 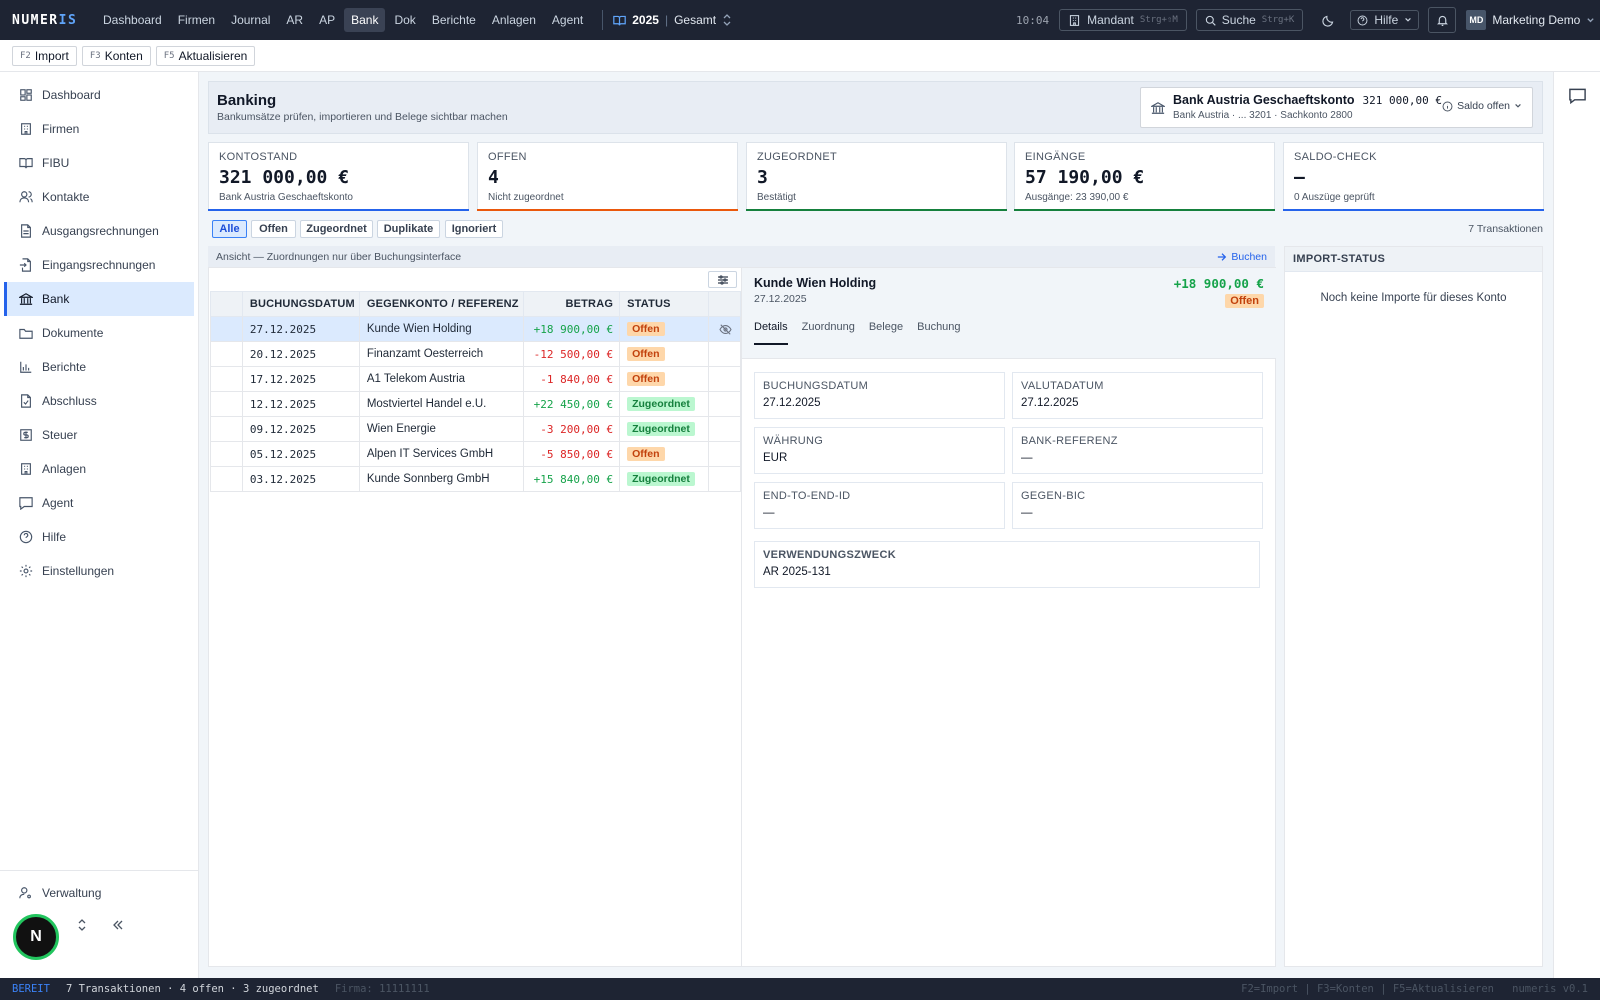 What do you see at coordinates (116, 55) in the screenshot?
I see `konten-button: F3 Konten` at bounding box center [116, 55].